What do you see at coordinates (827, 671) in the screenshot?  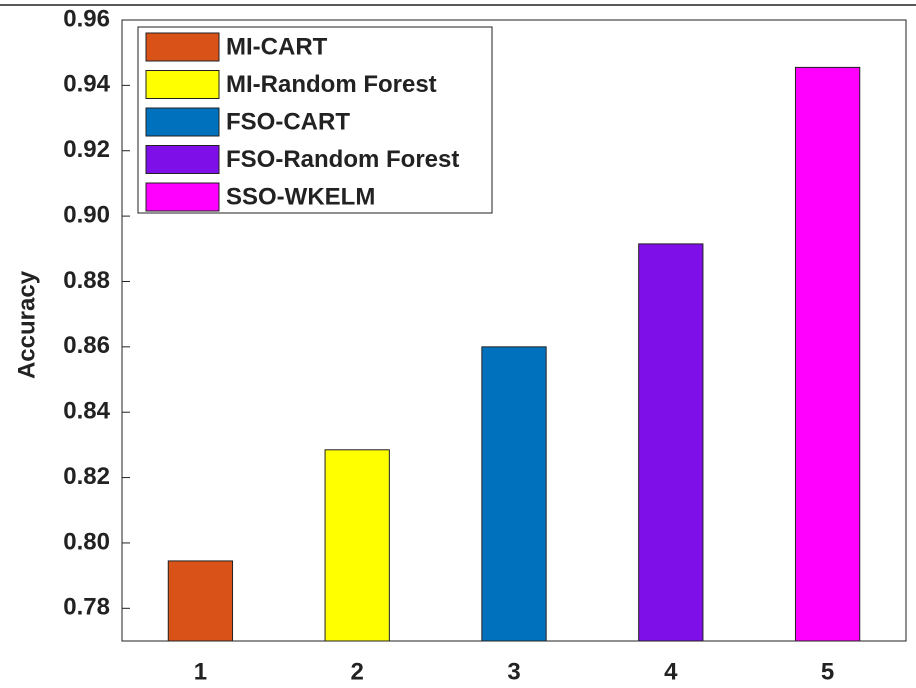 I see `x-tick-label: 5` at bounding box center [827, 671].